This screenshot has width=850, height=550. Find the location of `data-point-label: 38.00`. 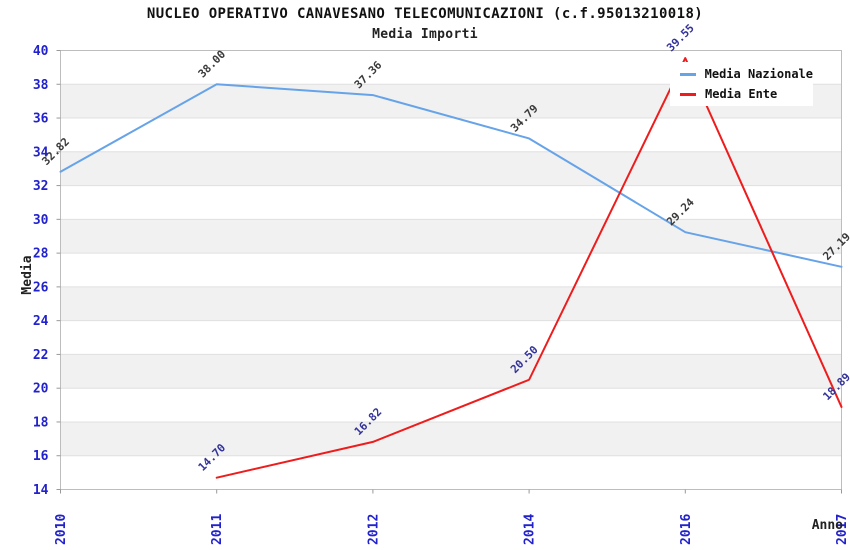

data-point-label: 38.00 is located at coordinates (212, 64).